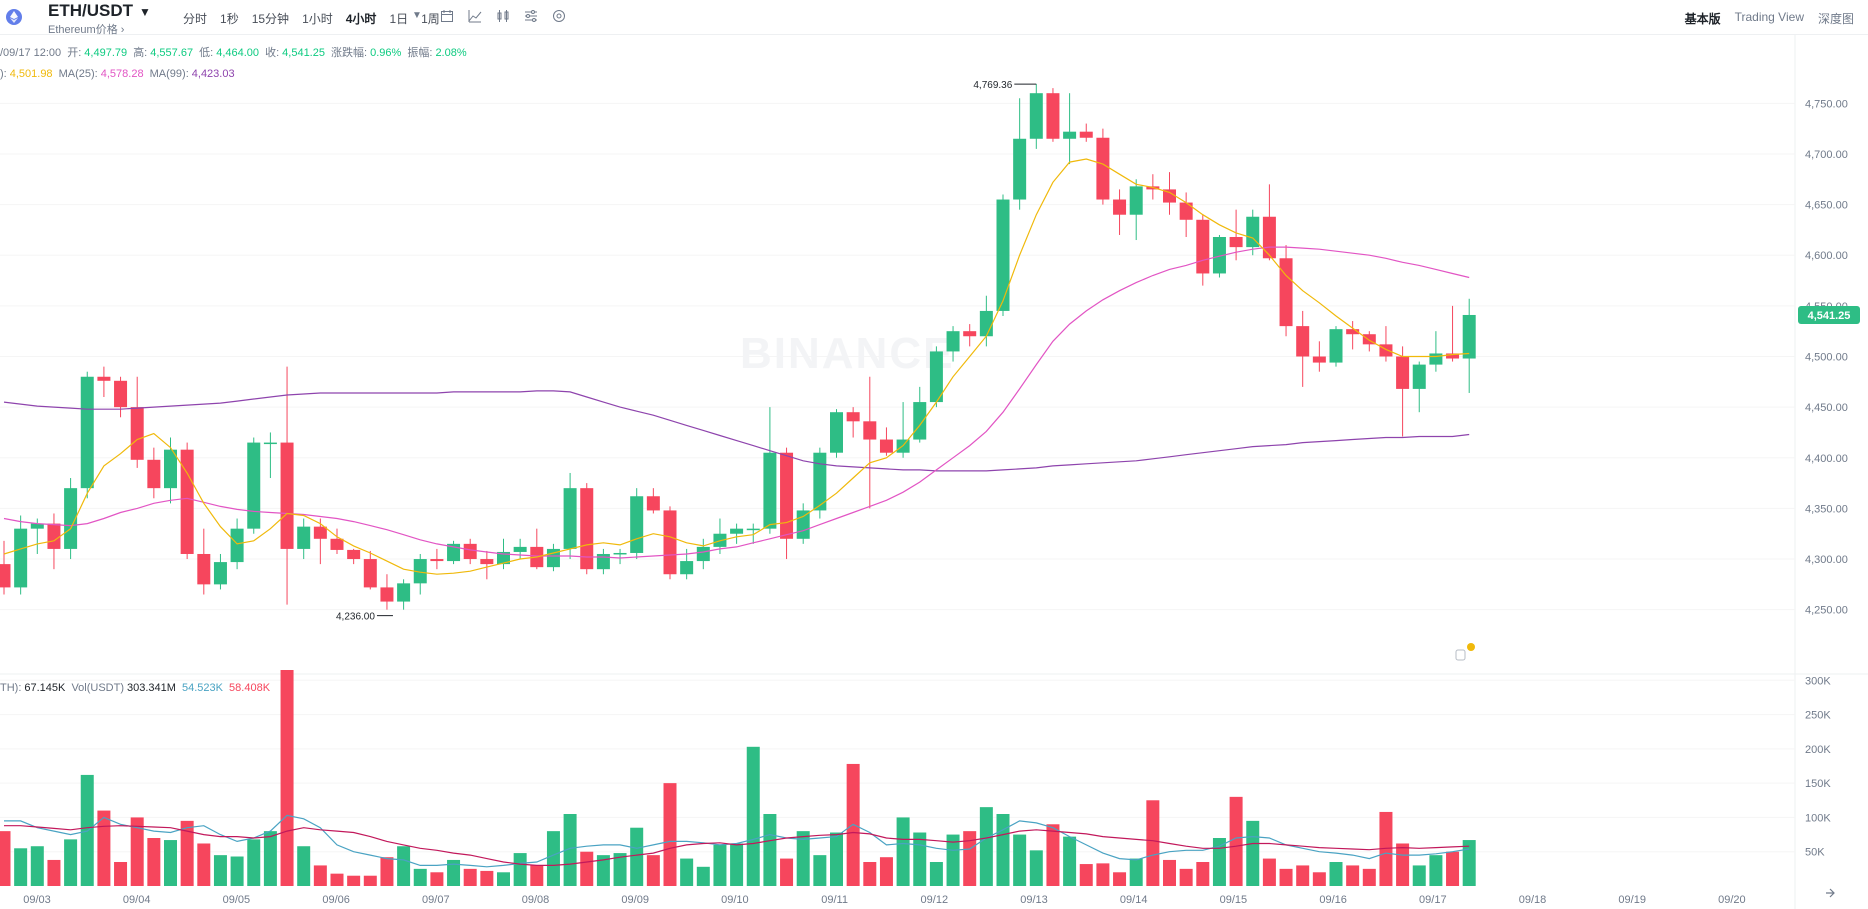 Image resolution: width=1868 pixels, height=909 pixels. Describe the element at coordinates (349, 53) in the screenshot. I see `change-label: 涨跌幅:` at that location.